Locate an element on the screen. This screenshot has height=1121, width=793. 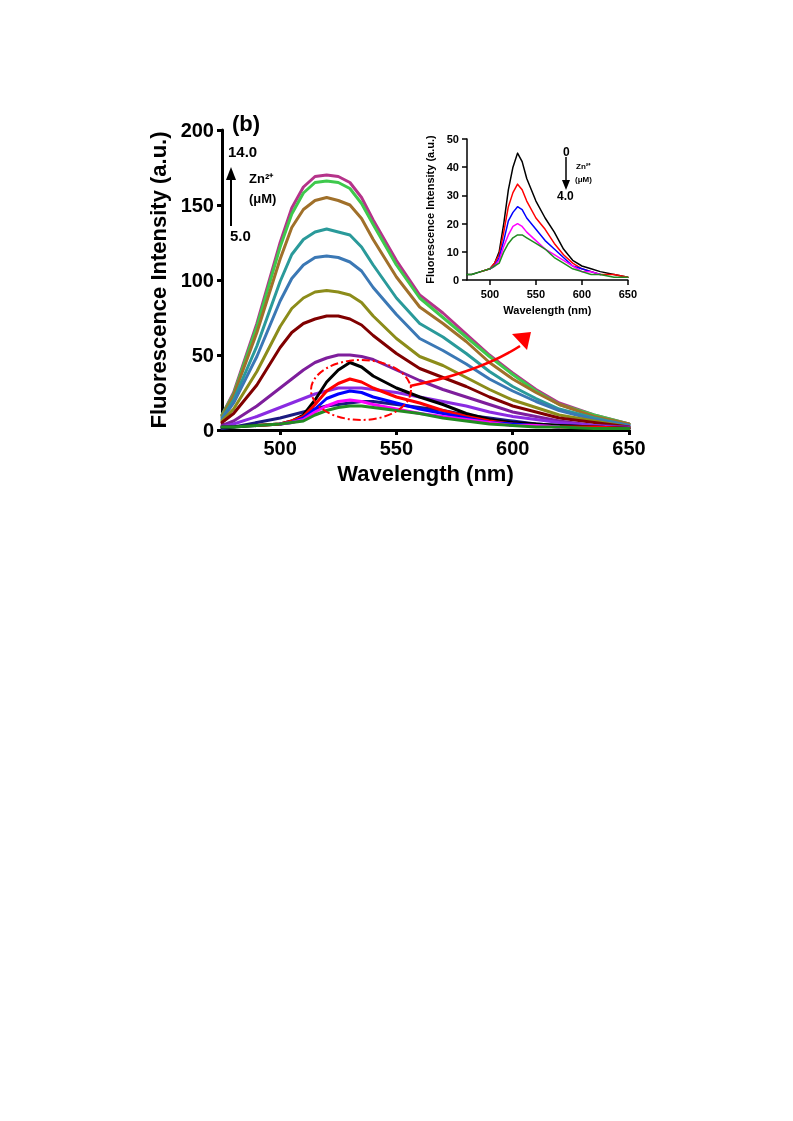
y-tick-label: 10 is located at coordinates (452, 251).